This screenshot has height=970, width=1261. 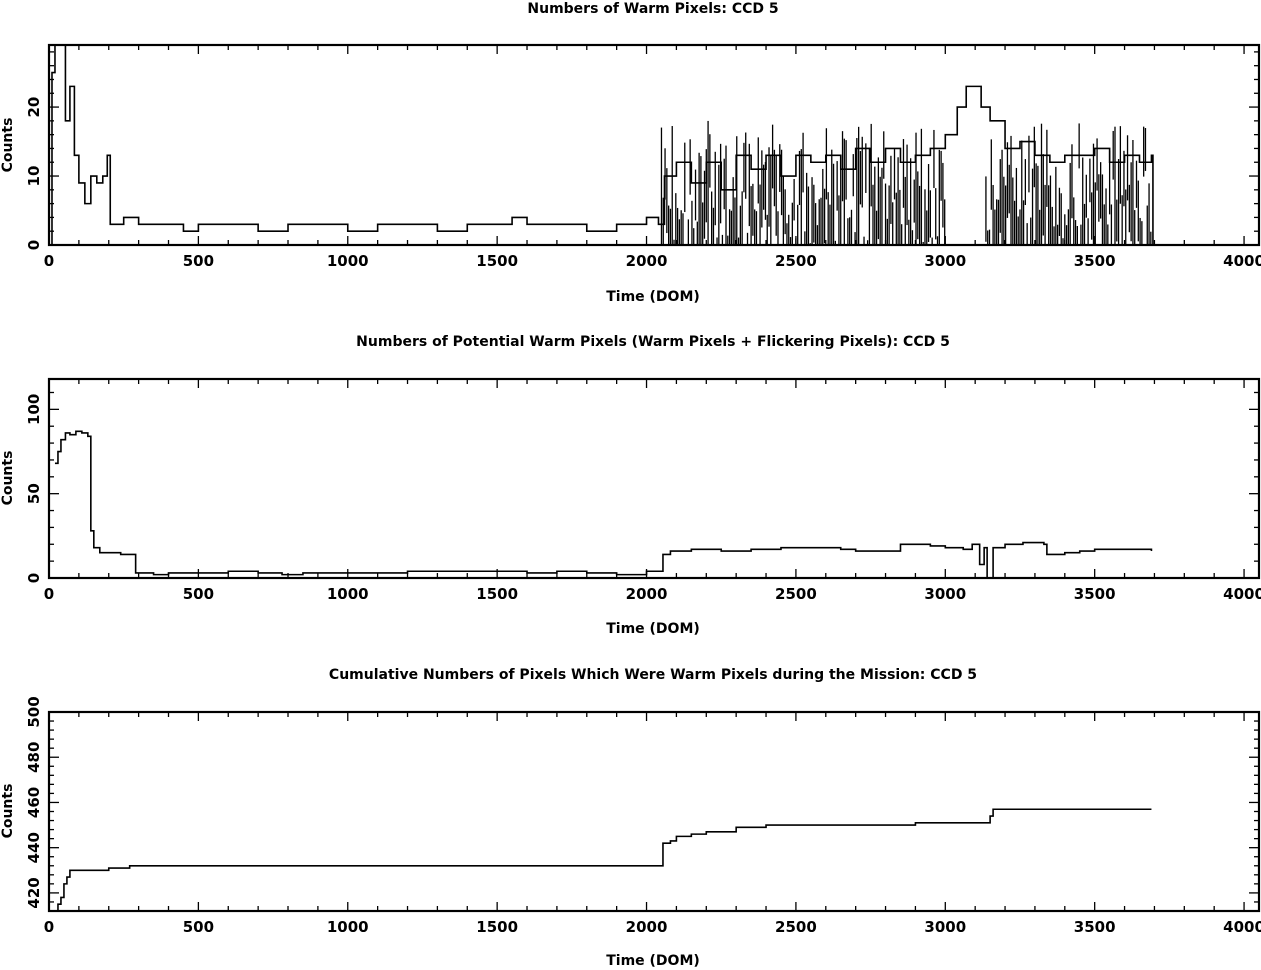 I want to click on y-tick-labels: 0 10 20, so click(x=34, y=174).